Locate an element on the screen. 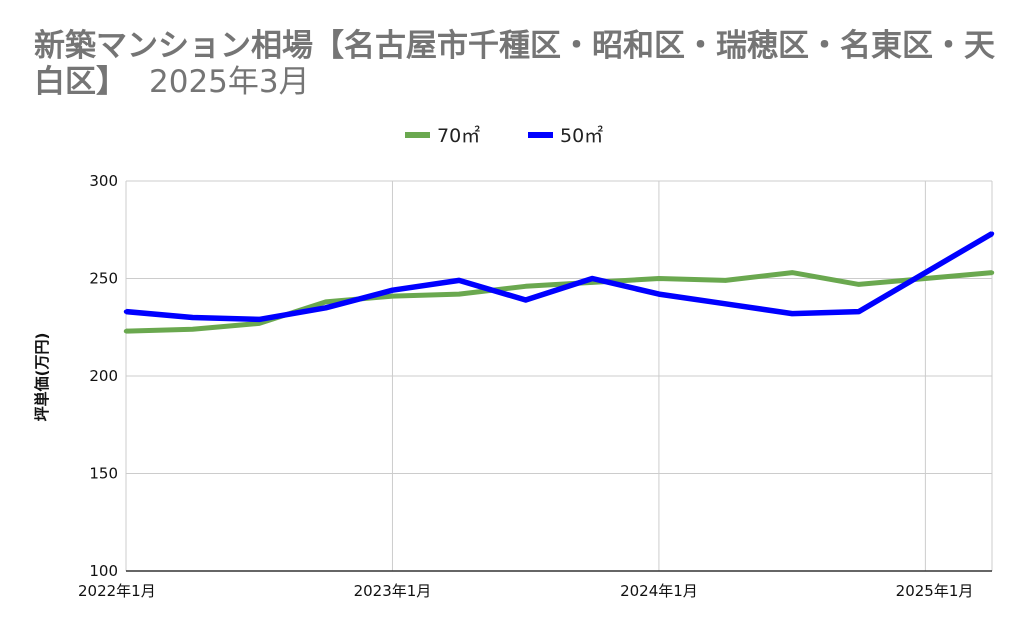  y-tick-label: 200 is located at coordinates (103, 376).